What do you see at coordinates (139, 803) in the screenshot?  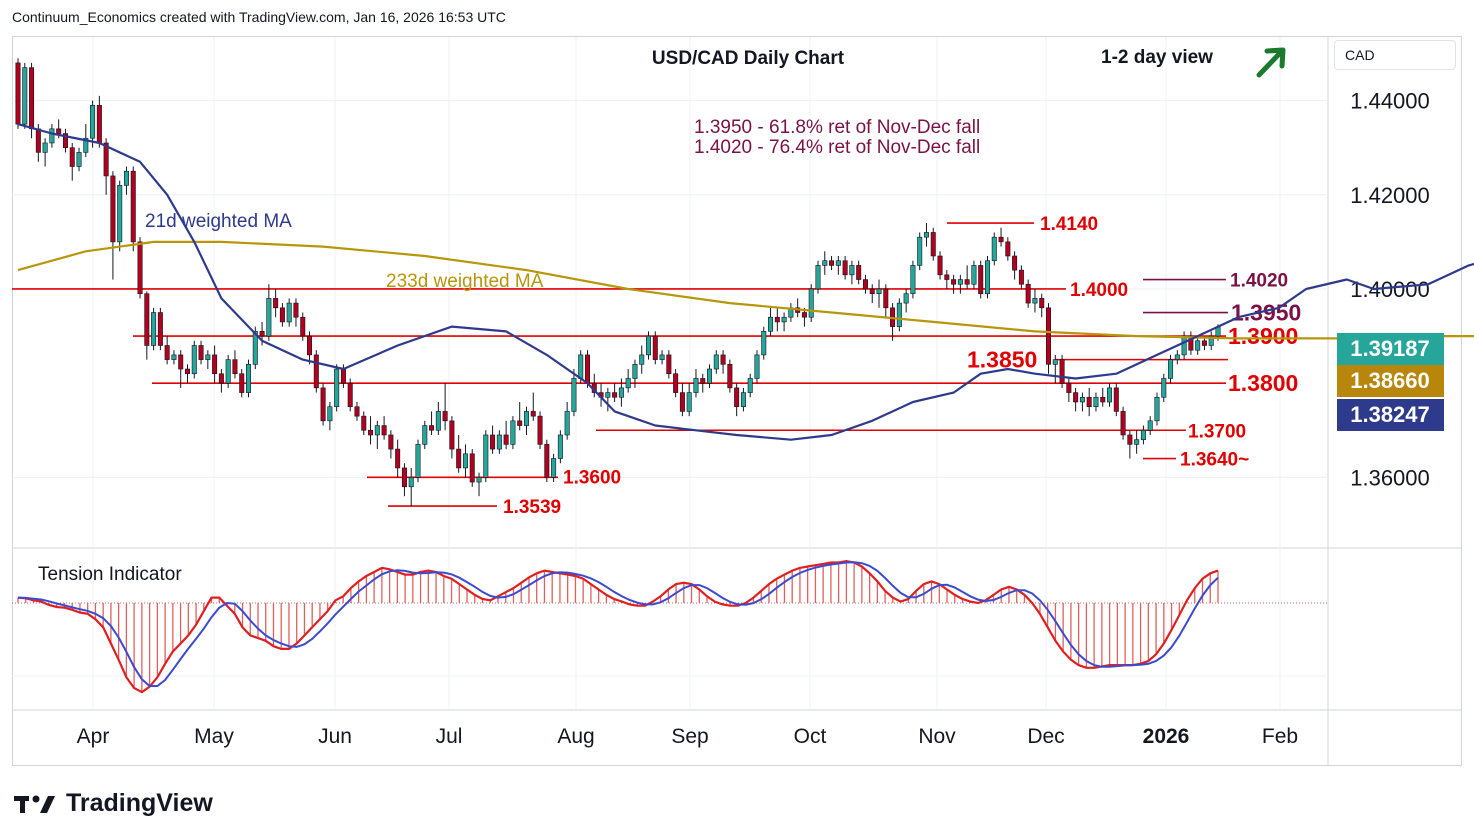 I see `brand-name: TradingView` at bounding box center [139, 803].